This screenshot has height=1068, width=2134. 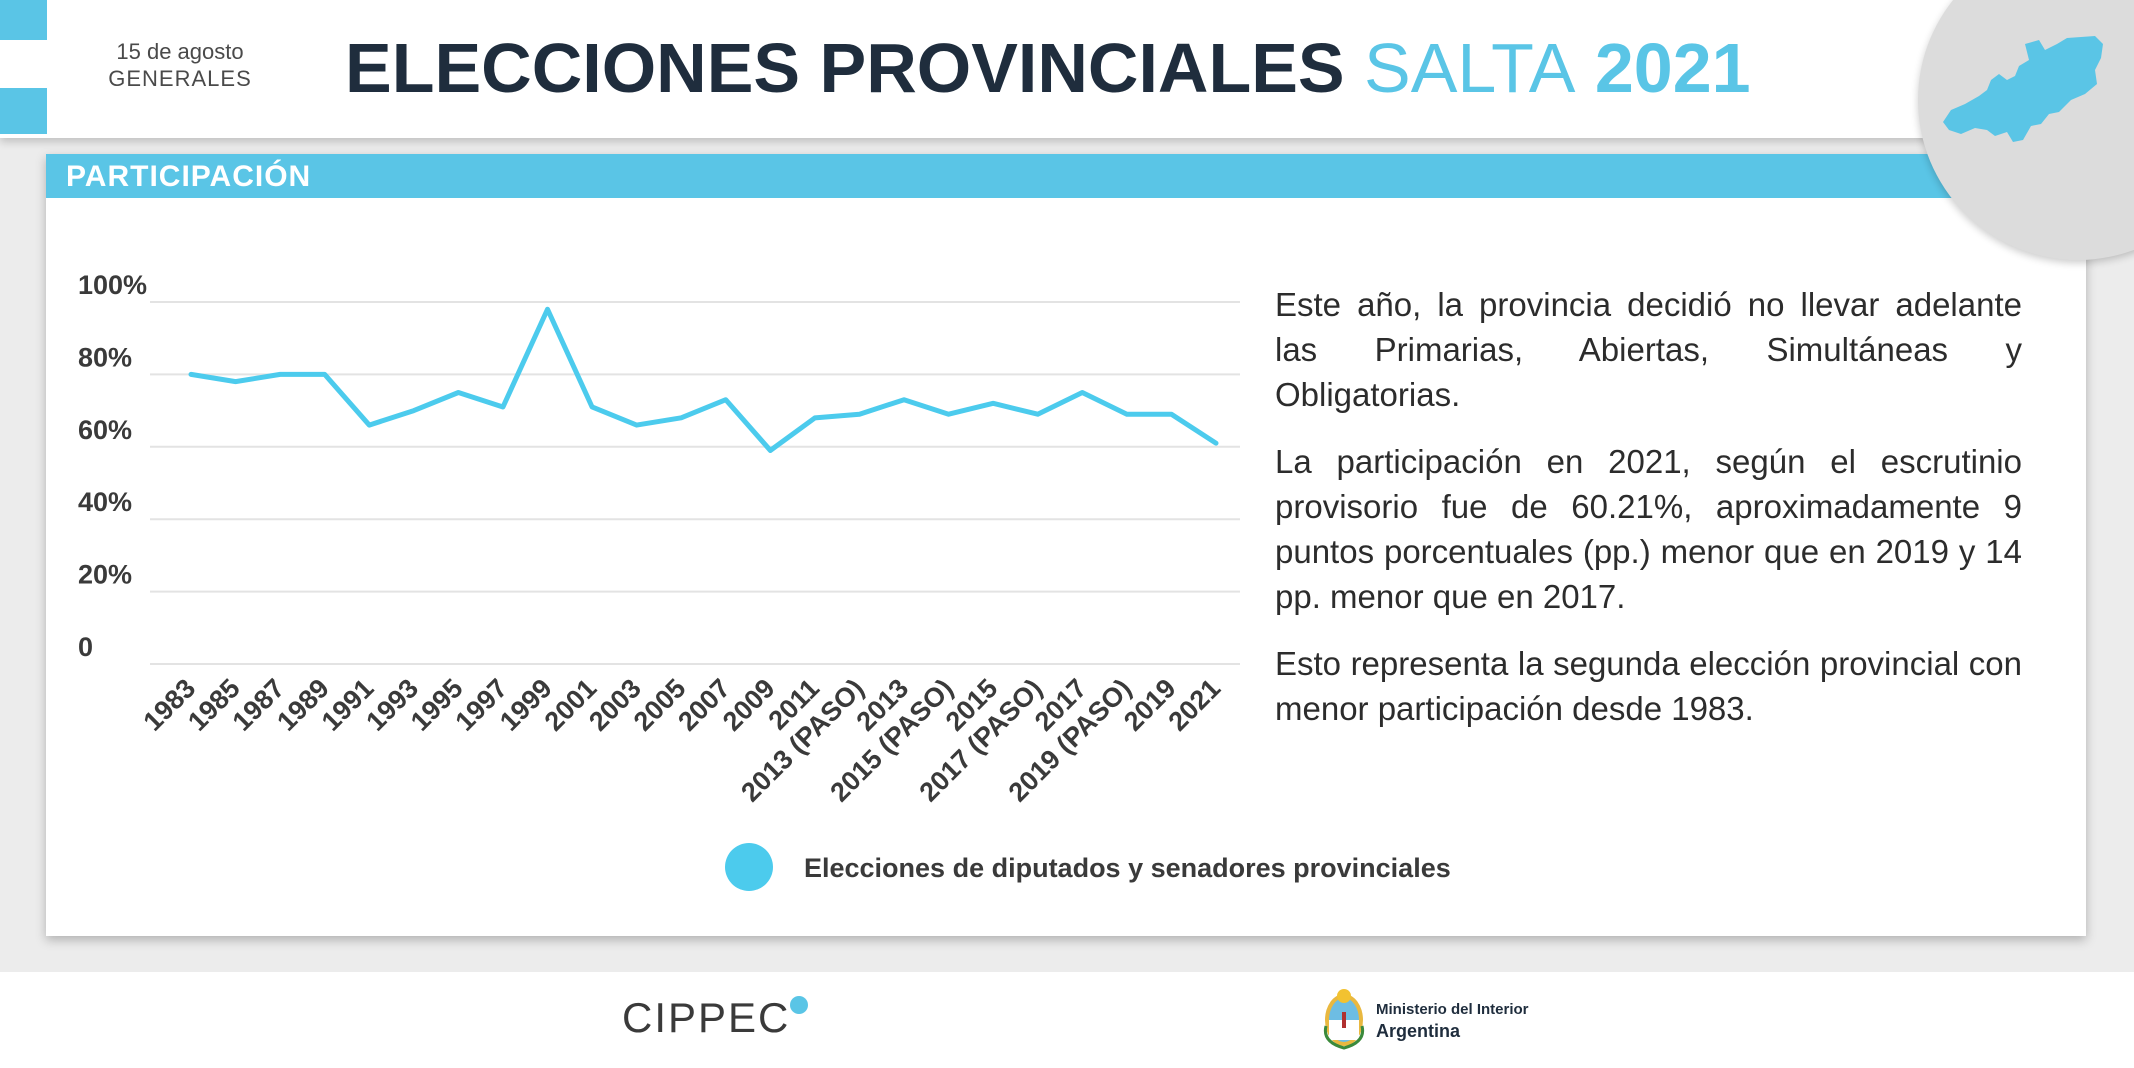 What do you see at coordinates (1344, 1019) in the screenshot?
I see `argentina-coat-of-arms-icon` at bounding box center [1344, 1019].